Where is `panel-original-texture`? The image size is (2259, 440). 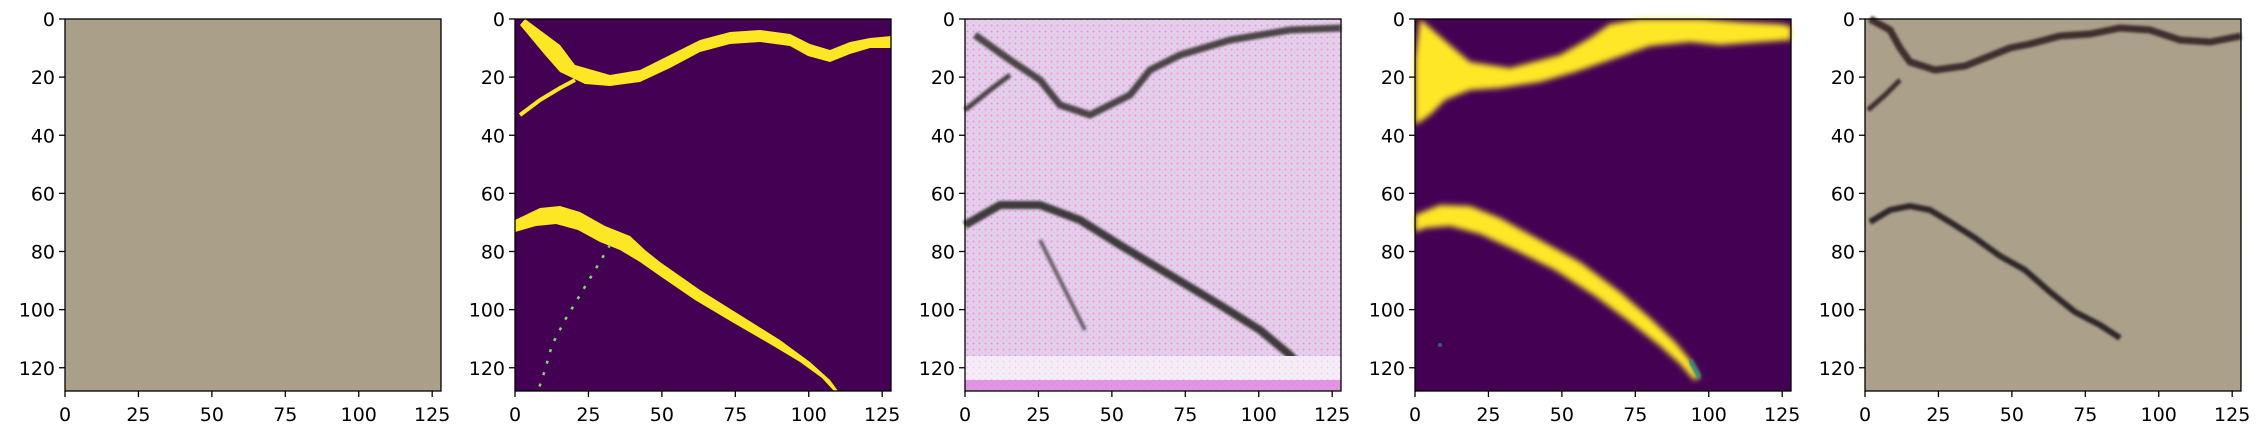 panel-original-texture is located at coordinates (253, 205).